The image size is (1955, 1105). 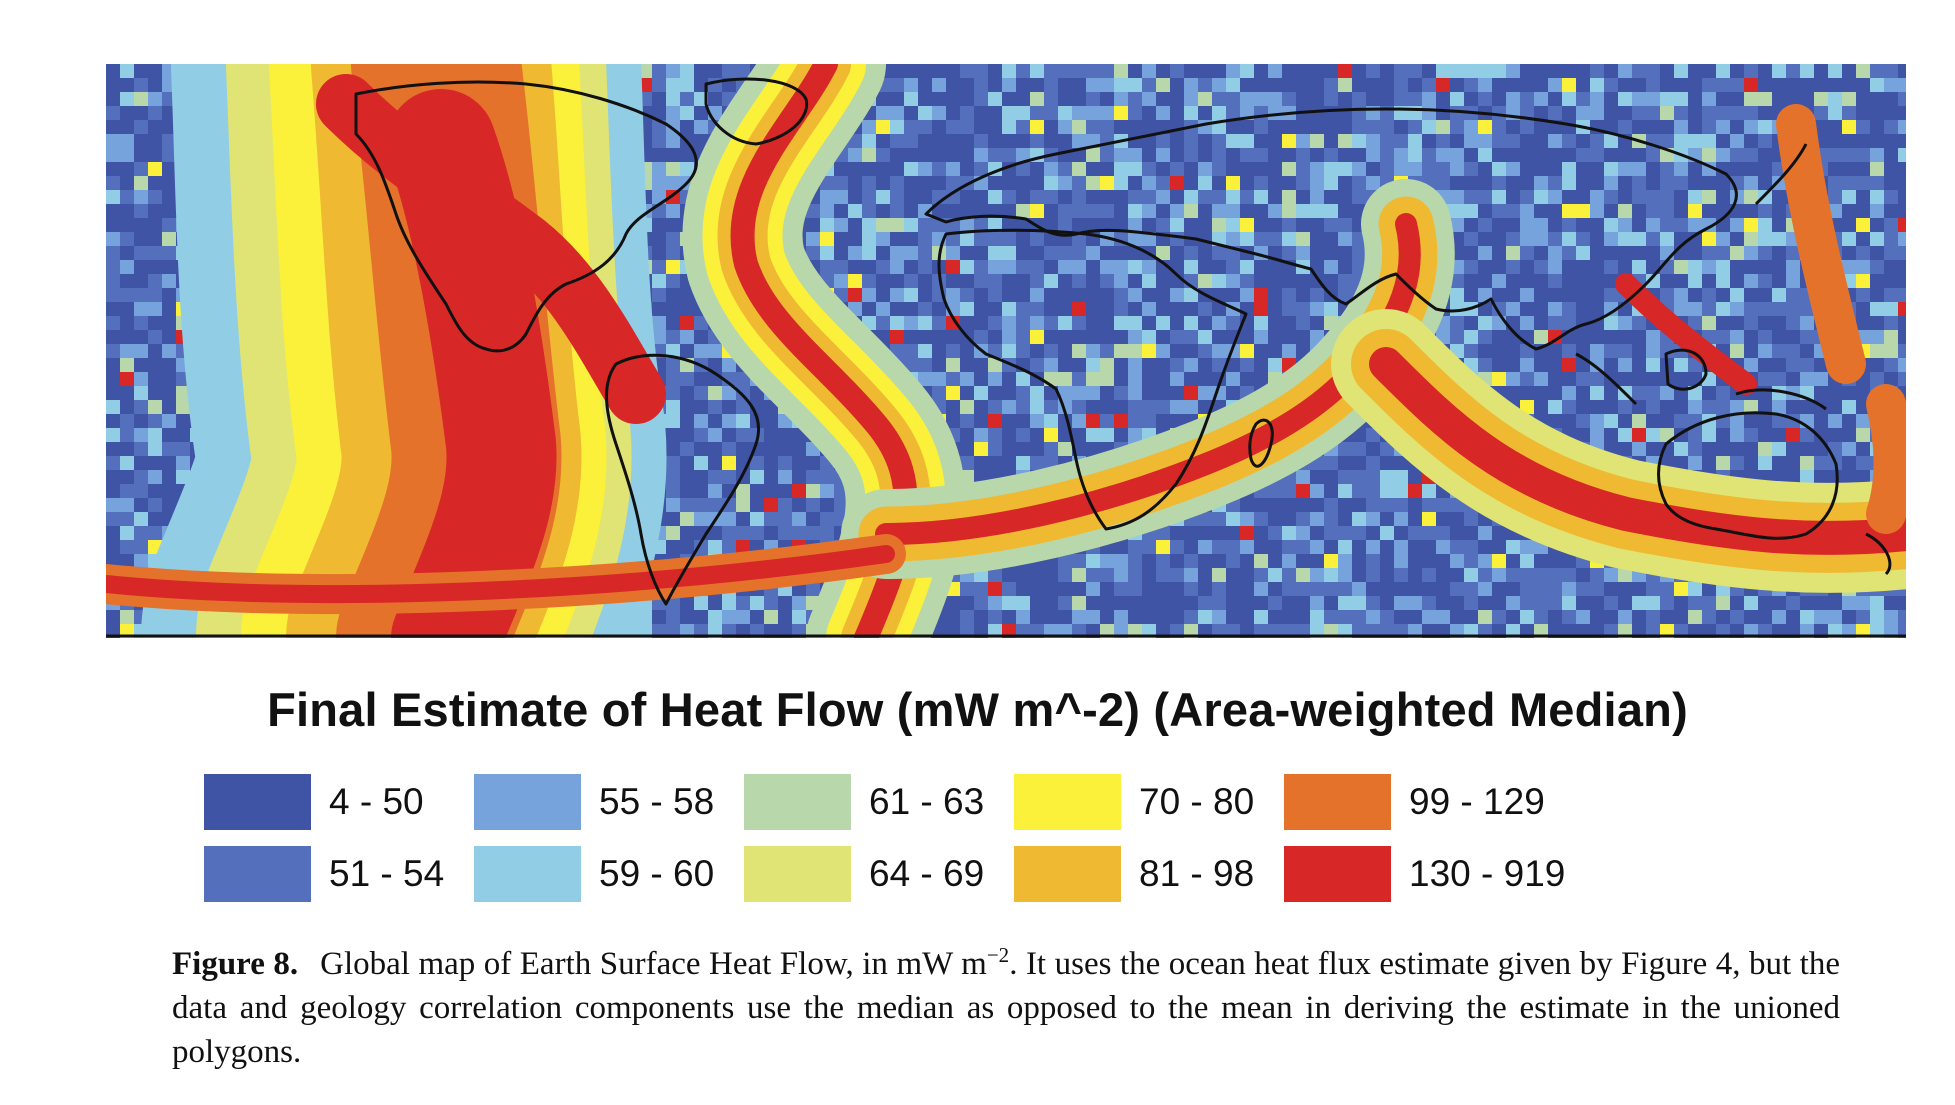 What do you see at coordinates (1134, 874) in the screenshot?
I see `legend-item-81-98: 81 - 98` at bounding box center [1134, 874].